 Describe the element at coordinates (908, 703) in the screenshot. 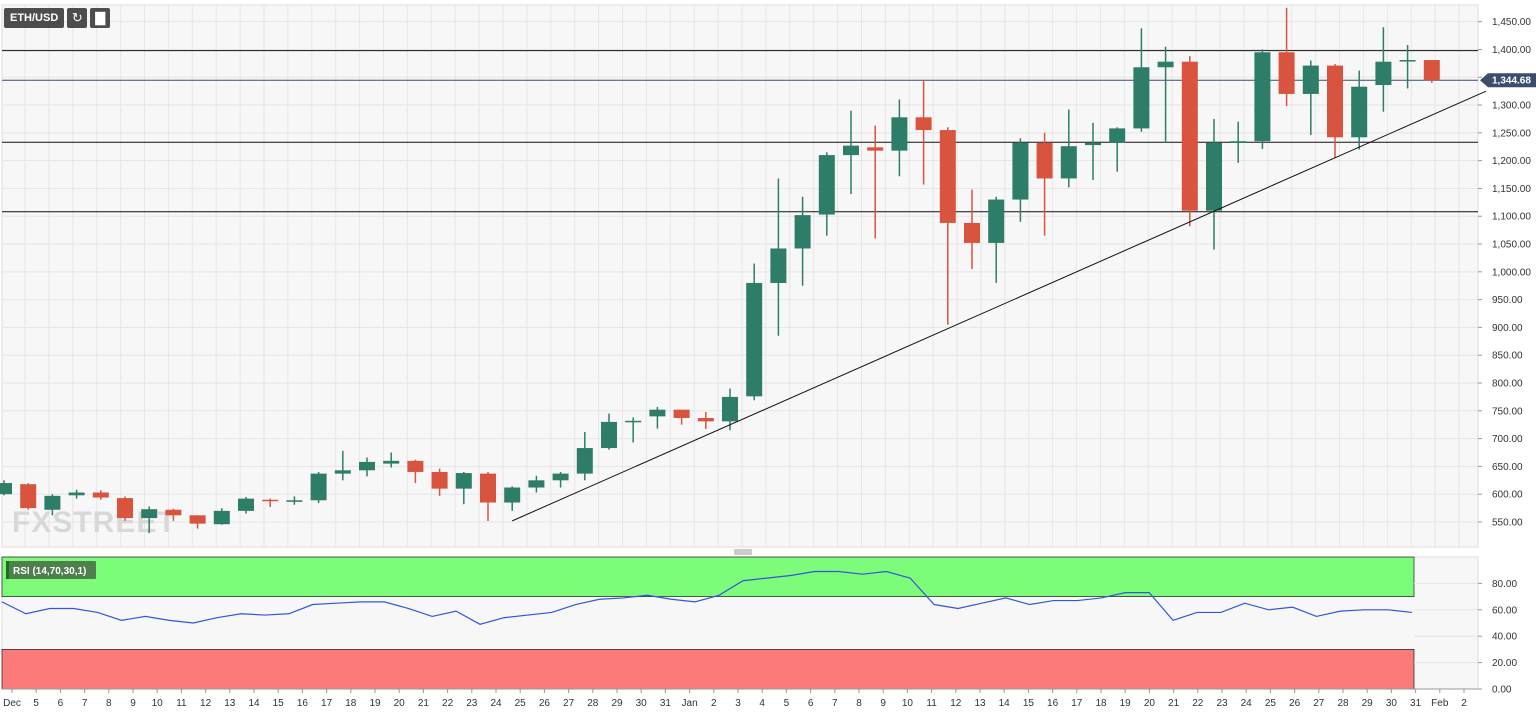

I see `time-tick-label: 10` at that location.